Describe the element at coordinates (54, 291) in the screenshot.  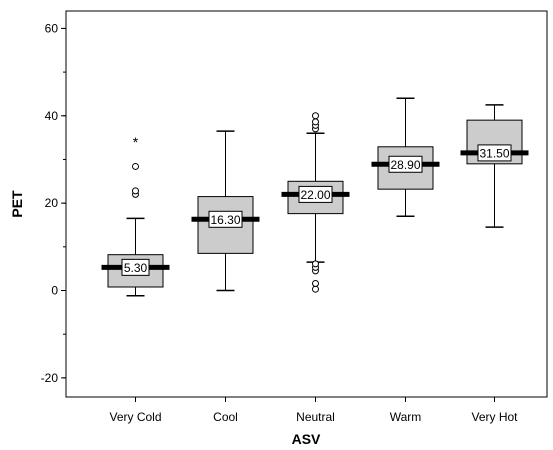
I see `y-tick-label: 0` at that location.